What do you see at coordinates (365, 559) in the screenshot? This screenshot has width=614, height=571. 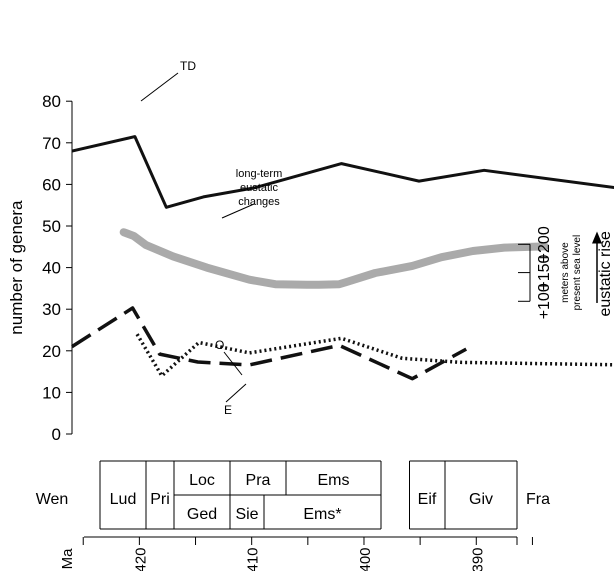 I see `x-tick-label: 400` at bounding box center [365, 559].